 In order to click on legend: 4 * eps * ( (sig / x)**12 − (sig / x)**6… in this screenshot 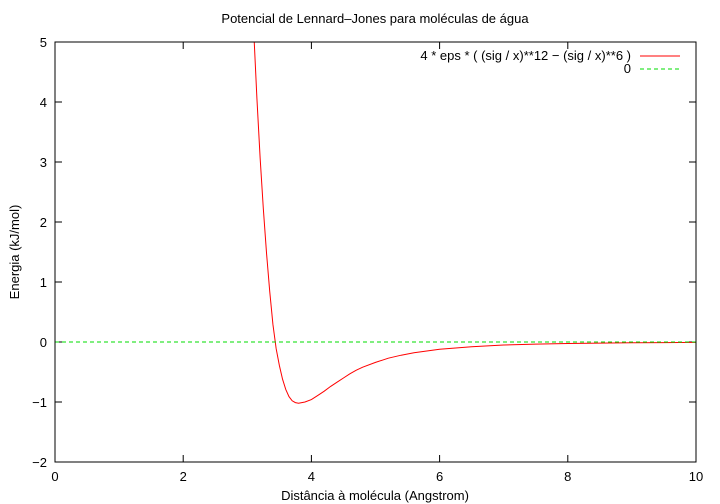, I will do `click(550, 62)`.